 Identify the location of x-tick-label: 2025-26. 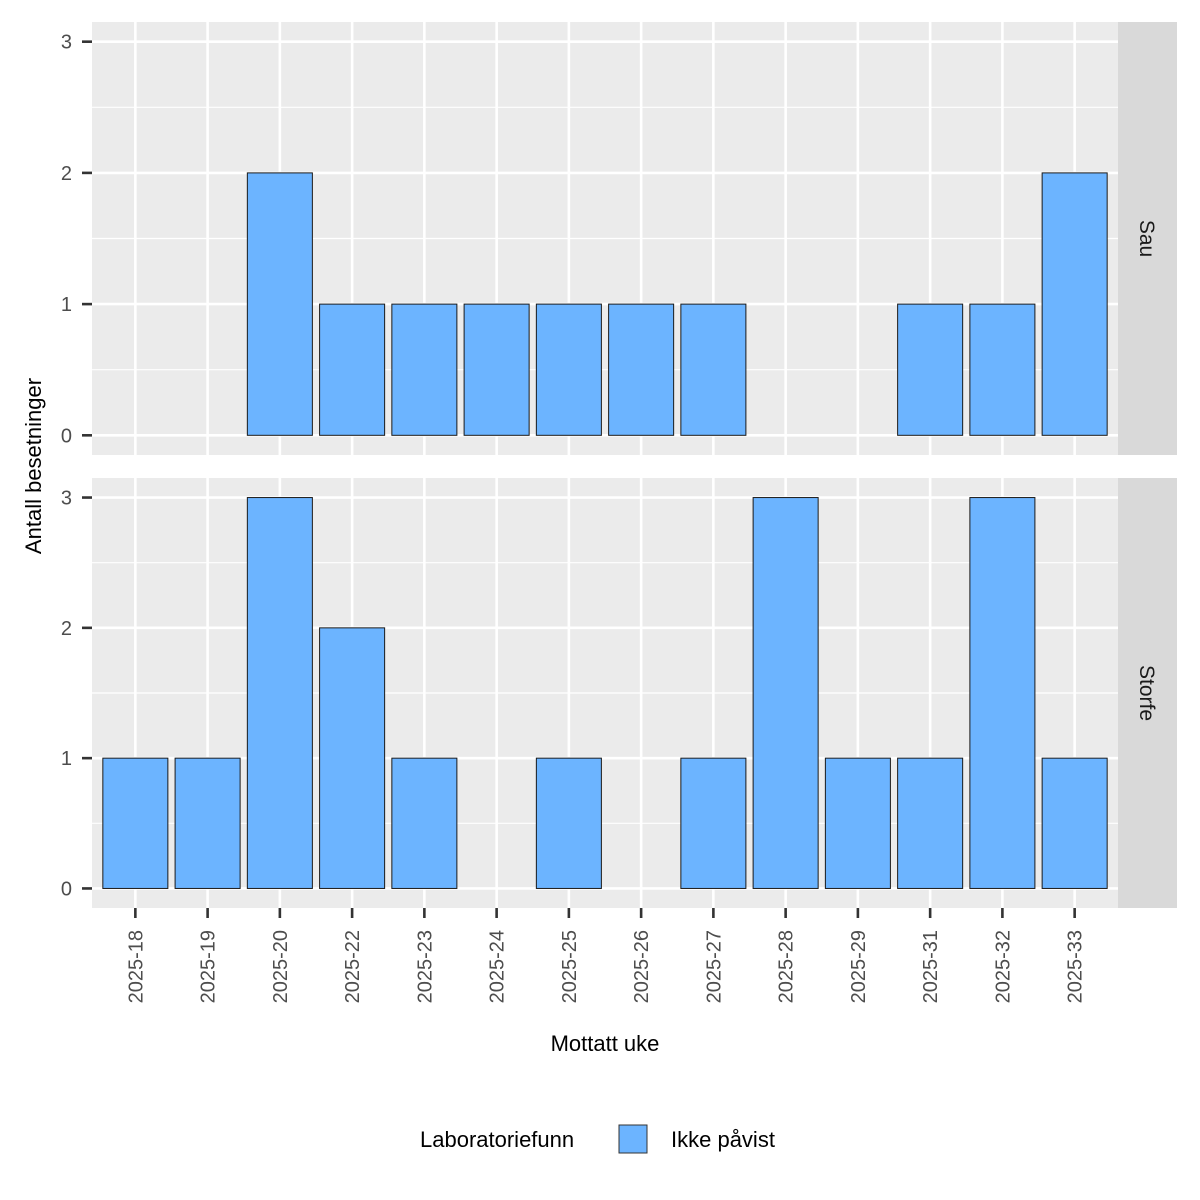
(642, 966).